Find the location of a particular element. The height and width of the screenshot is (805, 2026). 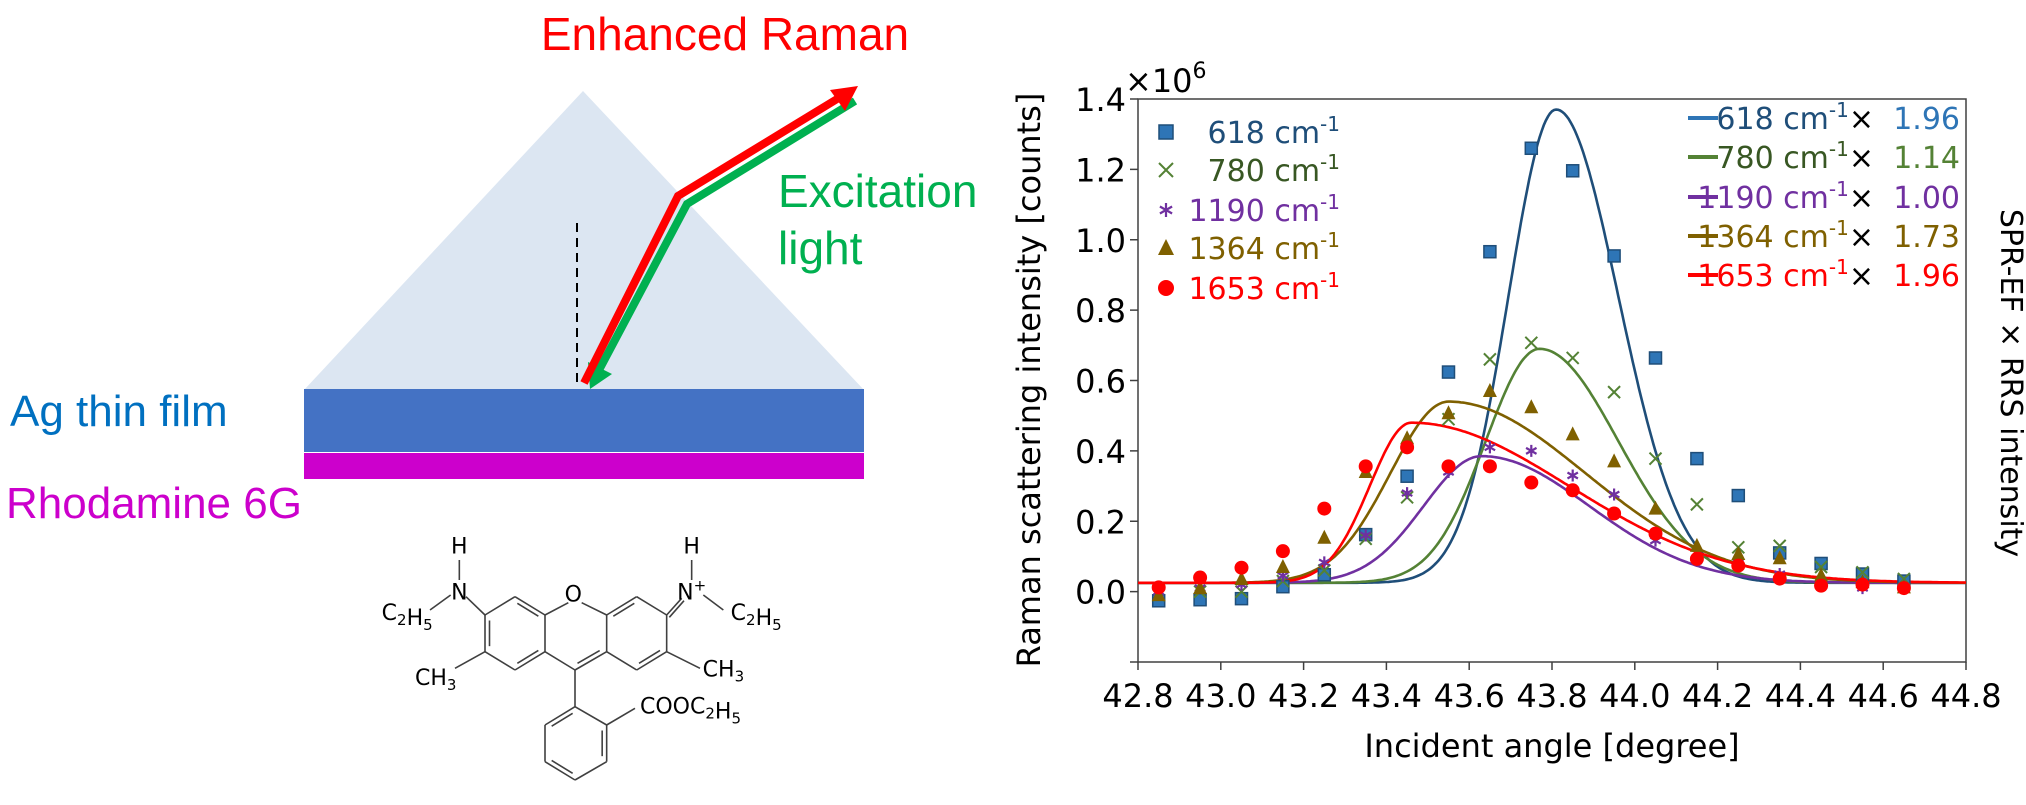

y-tick-label: 1.4 is located at coordinates (1100, 100).